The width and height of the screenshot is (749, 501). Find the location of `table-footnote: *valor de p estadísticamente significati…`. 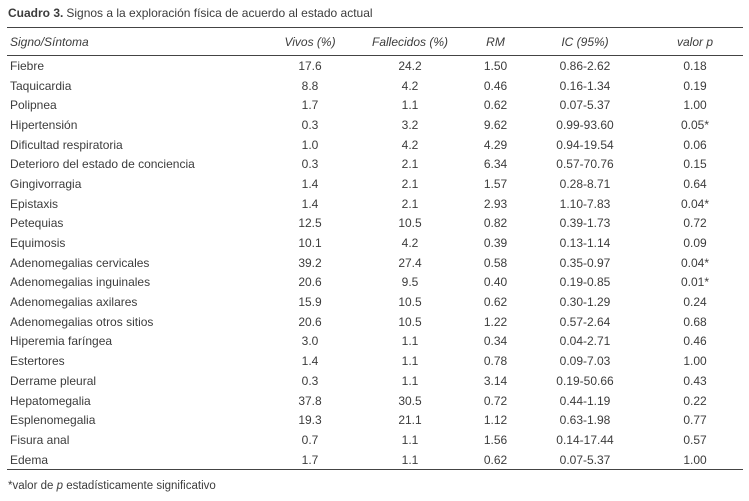

table-footnote: *valor de p estadísticamente significati… is located at coordinates (375, 481).